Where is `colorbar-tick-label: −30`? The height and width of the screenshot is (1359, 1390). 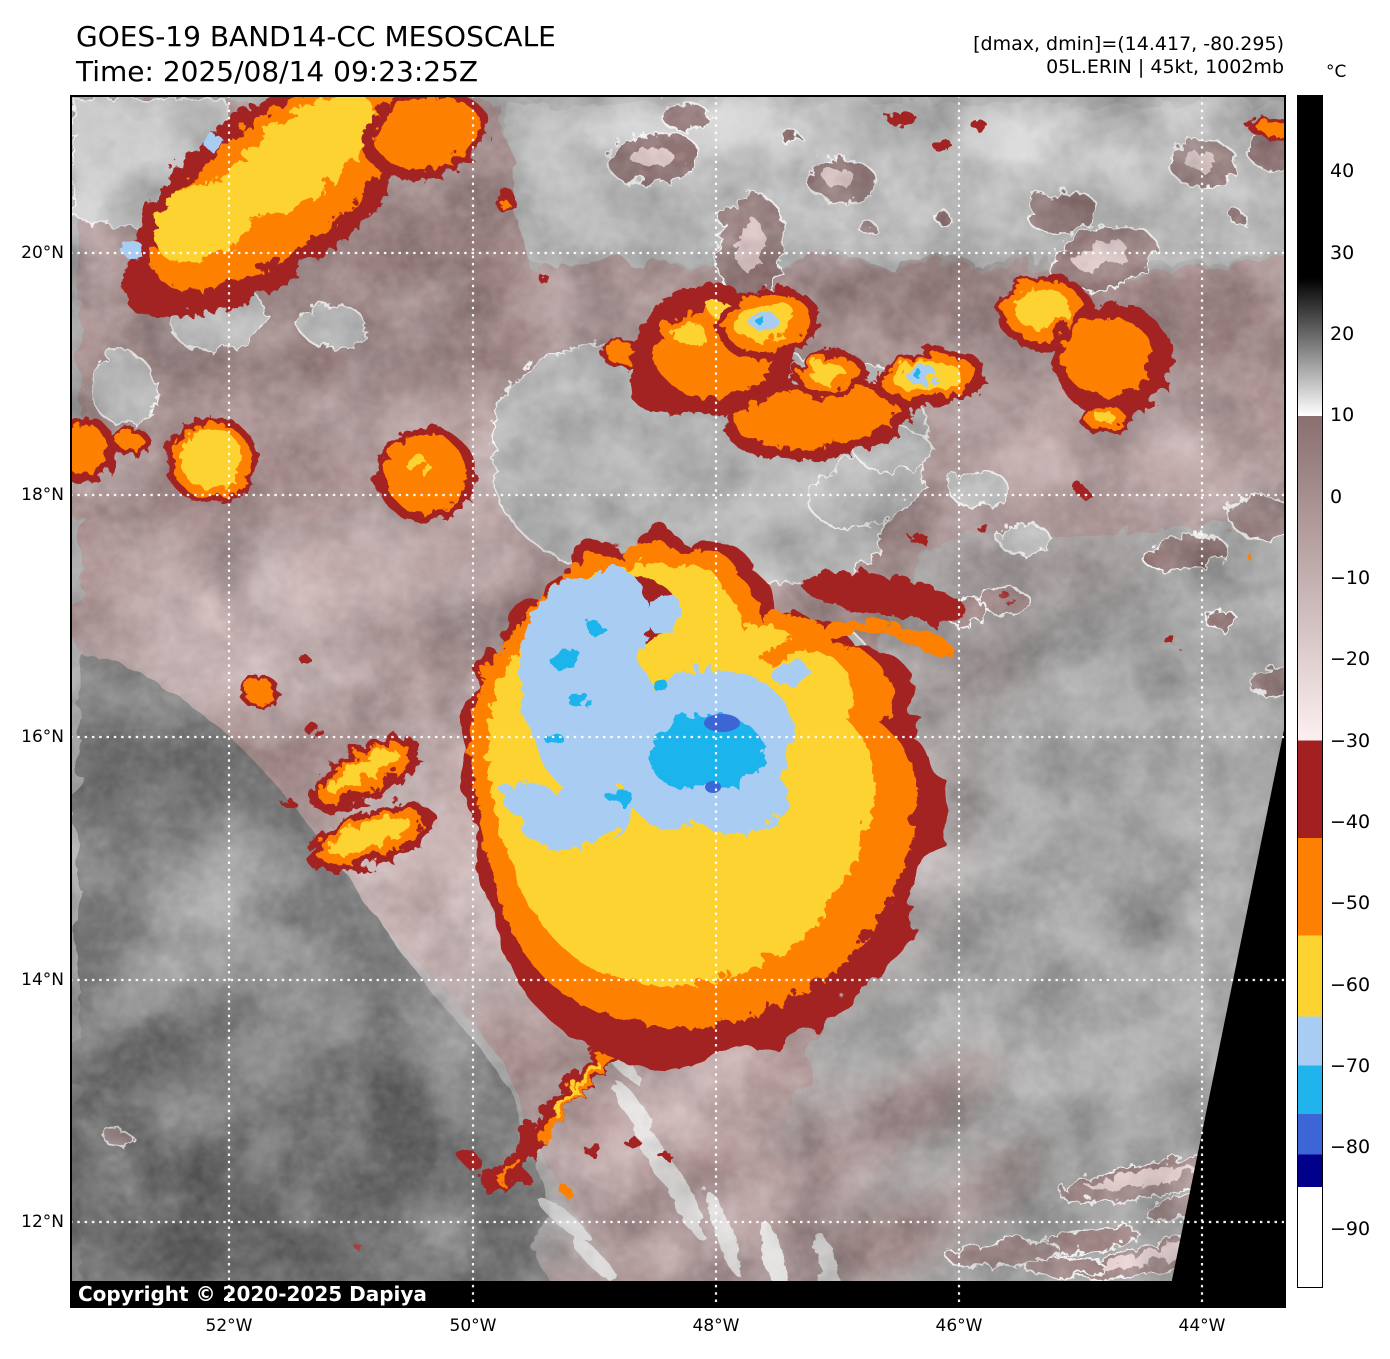
colorbar-tick-label: −30 is located at coordinates (1350, 740).